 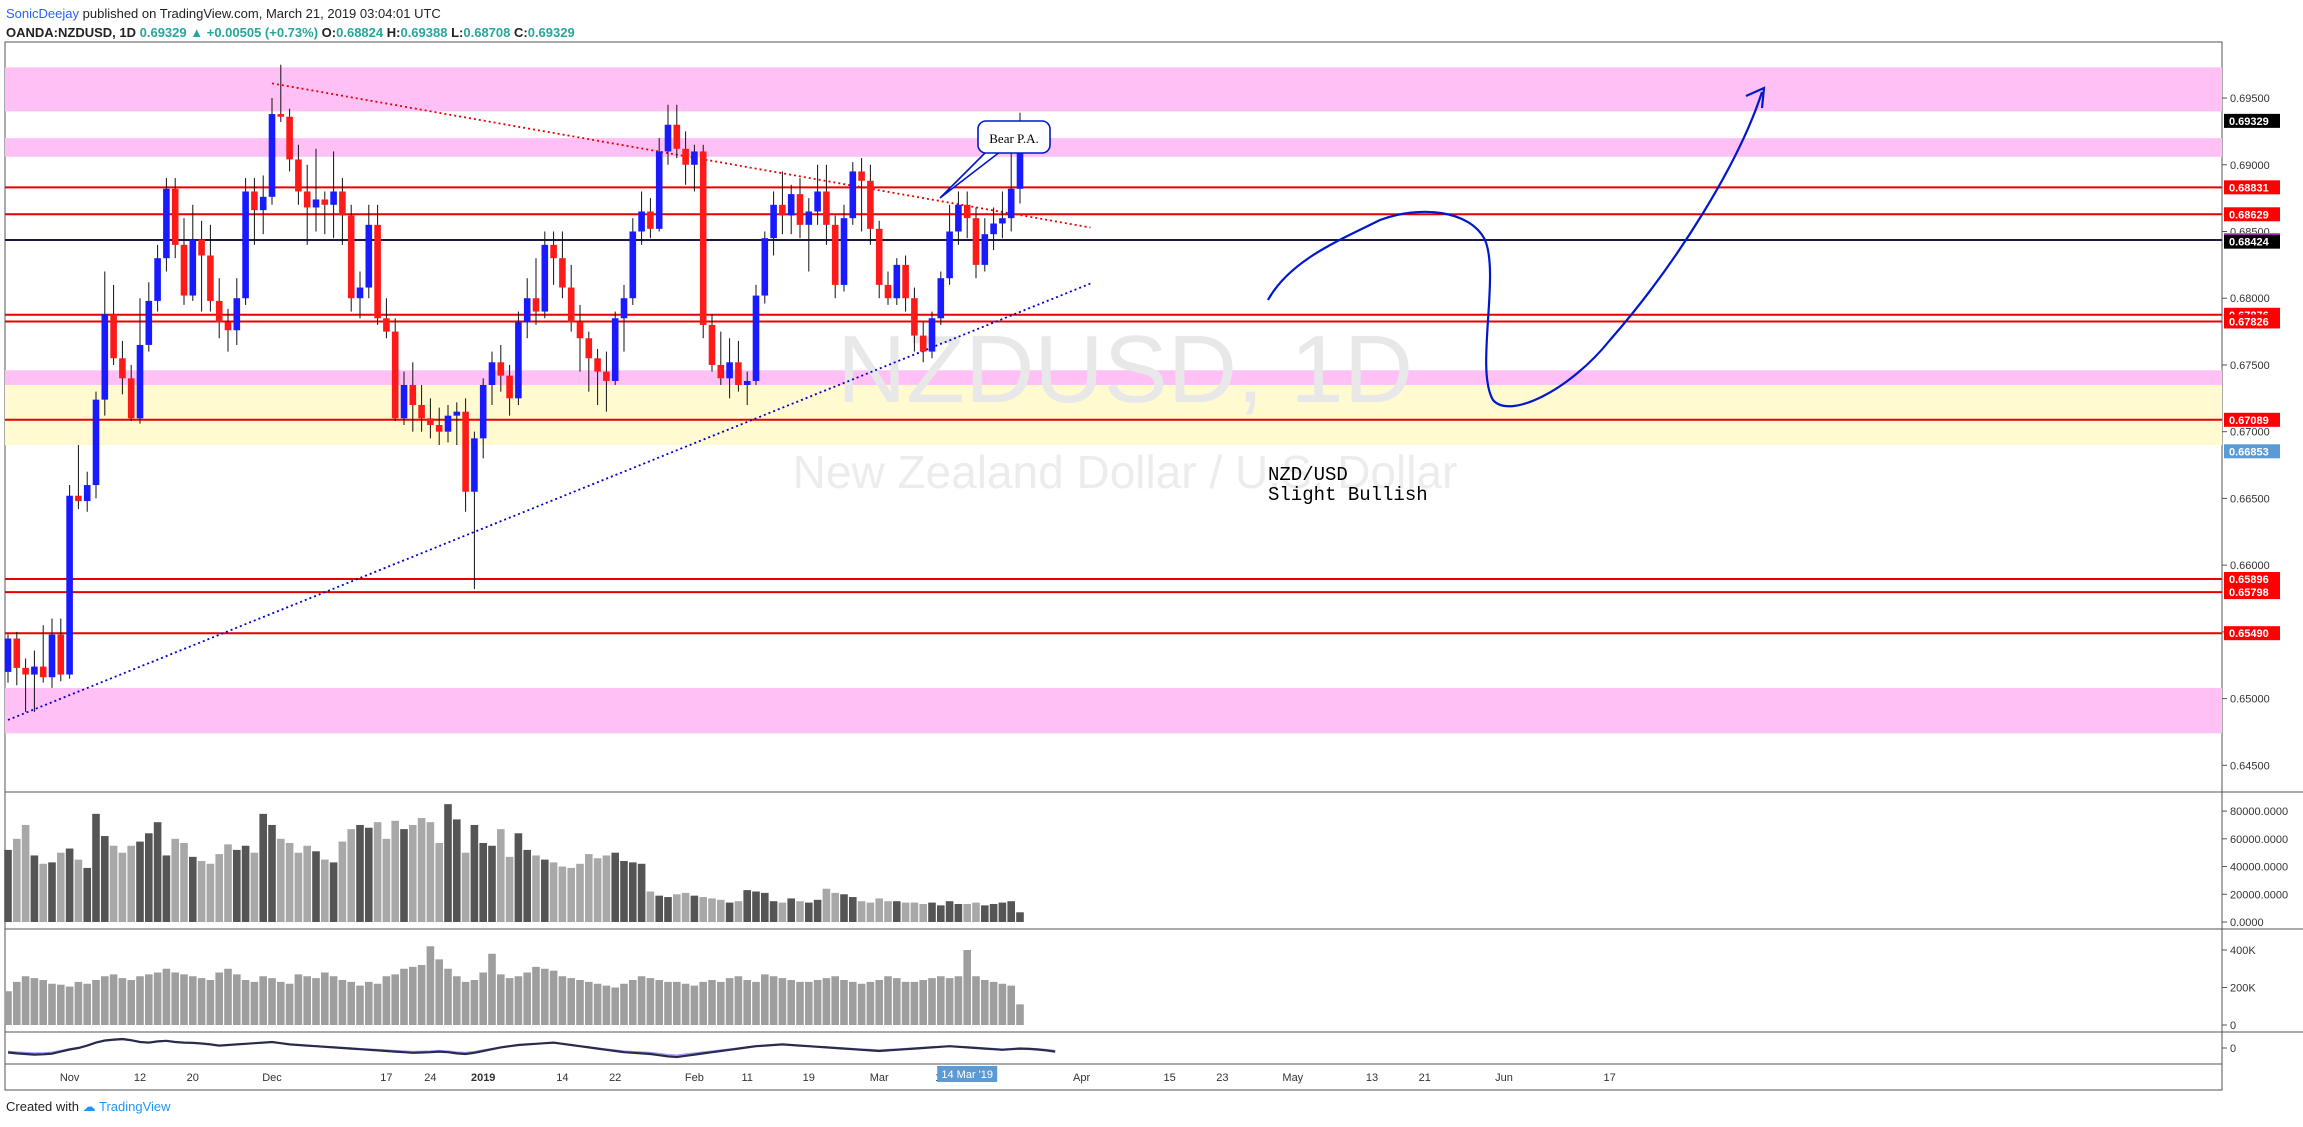 I want to click on price-tag: 0.65896, so click(x=2252, y=579).